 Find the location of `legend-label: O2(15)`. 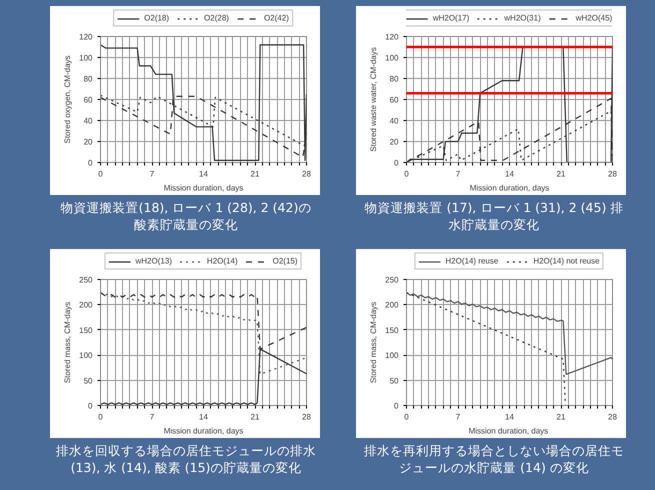

legend-label: O2(15) is located at coordinates (285, 261).